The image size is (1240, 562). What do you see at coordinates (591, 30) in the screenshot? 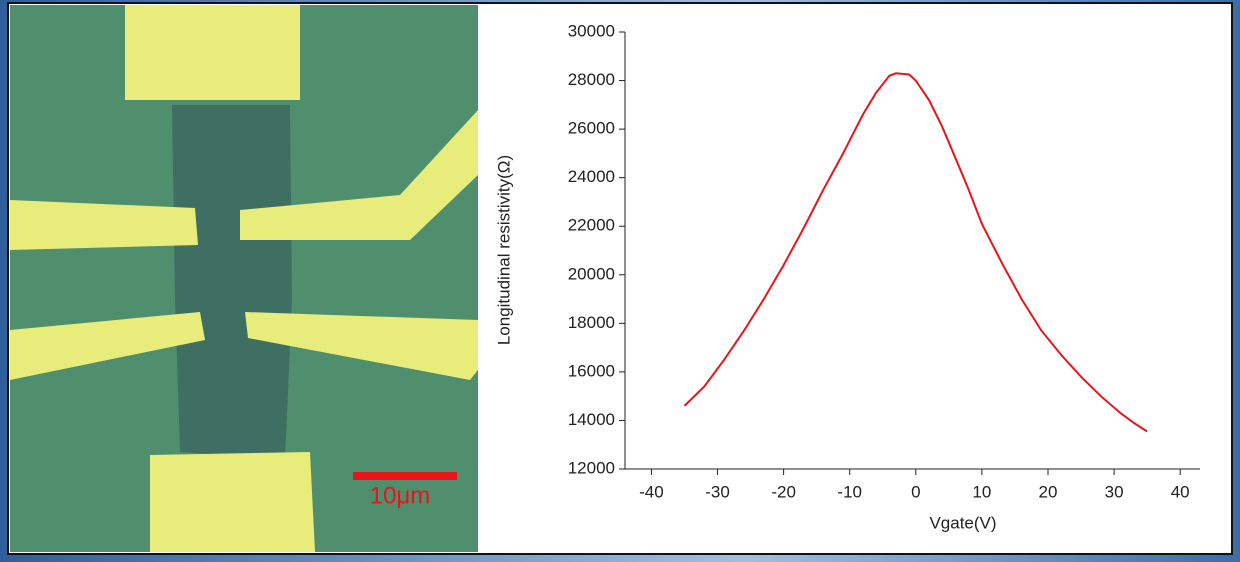
I see `y-tick-label: 30000` at bounding box center [591, 30].